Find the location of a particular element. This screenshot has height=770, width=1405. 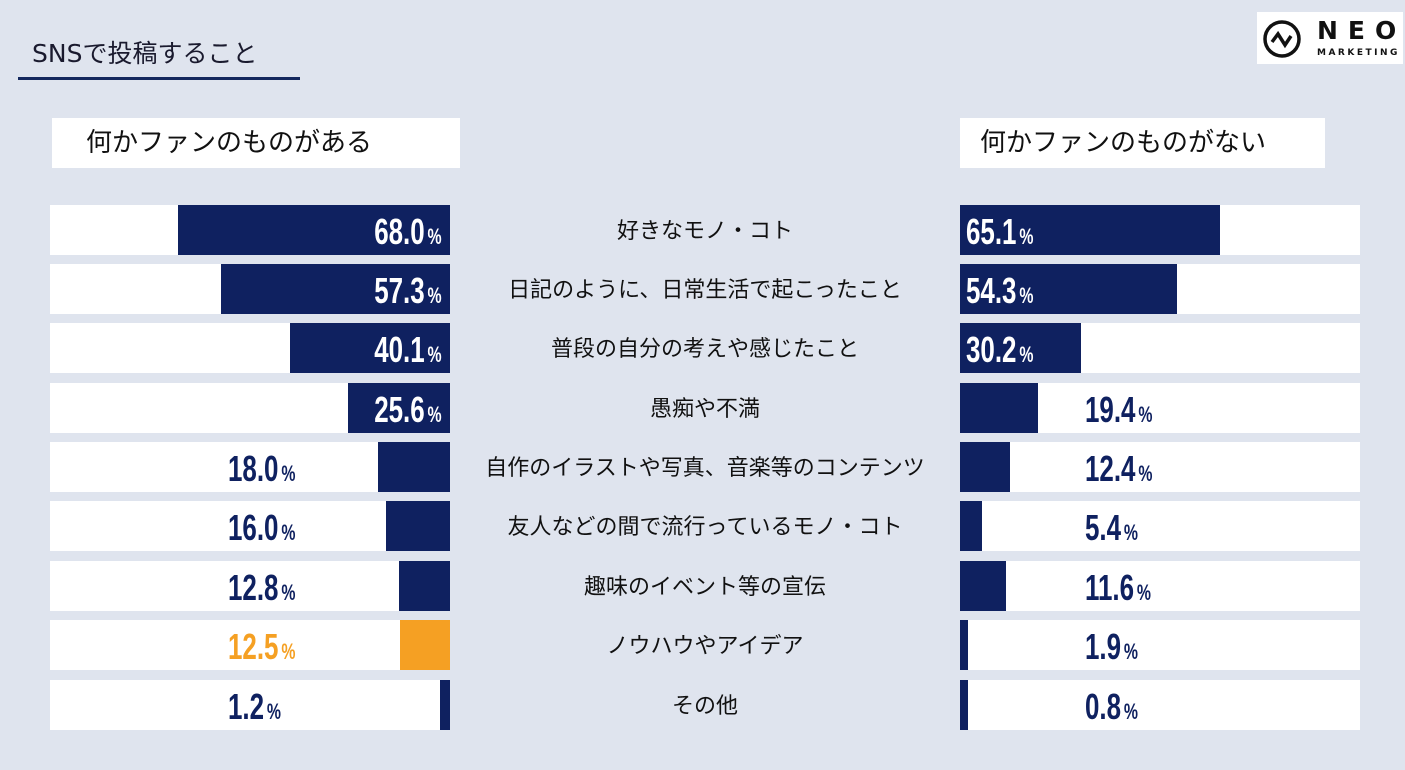

category-label: 愚痴や不満 is located at coordinates (704, 409).